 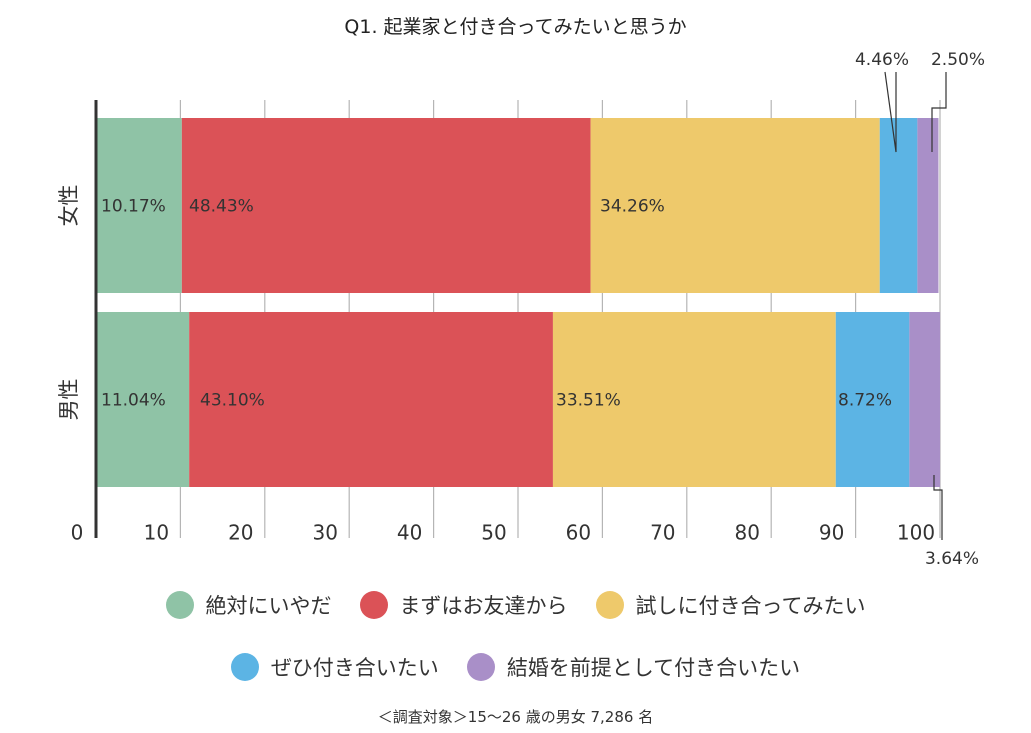 I want to click on legend-row-2: ぜひ付き合いたい 結婚を前提として付き合いたい, so click(x=515, y=667).